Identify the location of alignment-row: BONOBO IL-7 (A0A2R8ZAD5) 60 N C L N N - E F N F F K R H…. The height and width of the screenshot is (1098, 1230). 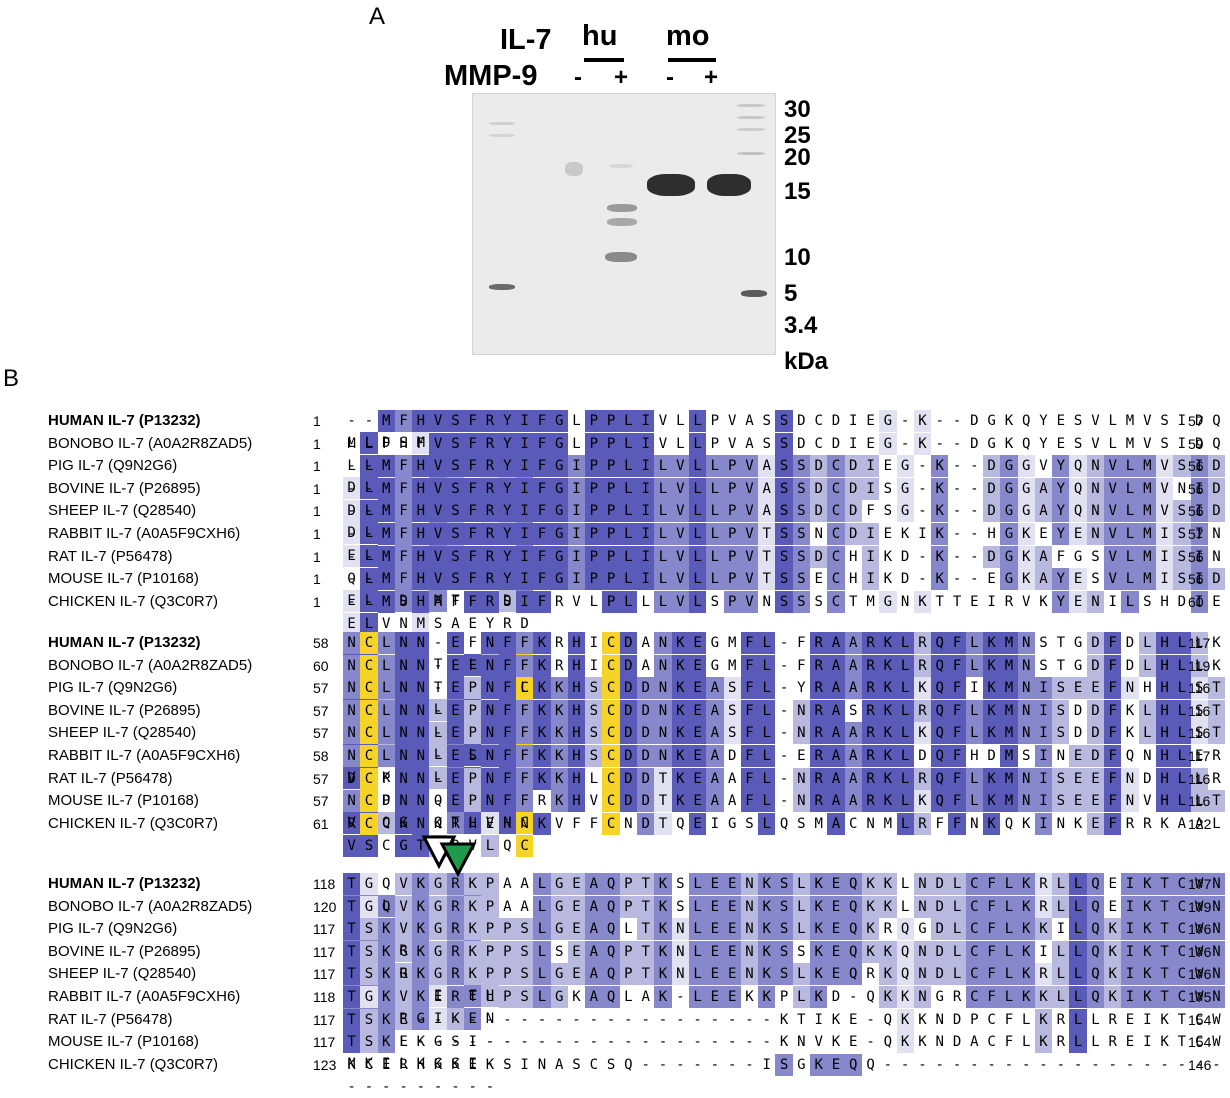
(638, 676).